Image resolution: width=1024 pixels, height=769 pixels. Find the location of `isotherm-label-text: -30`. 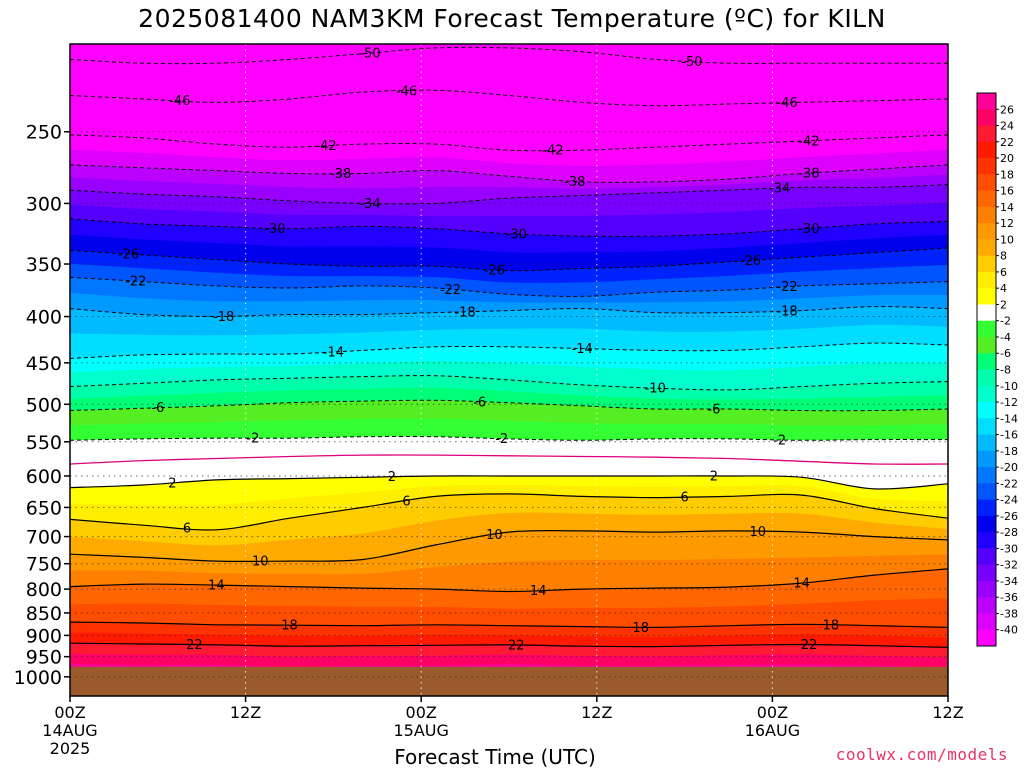

isotherm-label-text: -30 is located at coordinates (516, 234).